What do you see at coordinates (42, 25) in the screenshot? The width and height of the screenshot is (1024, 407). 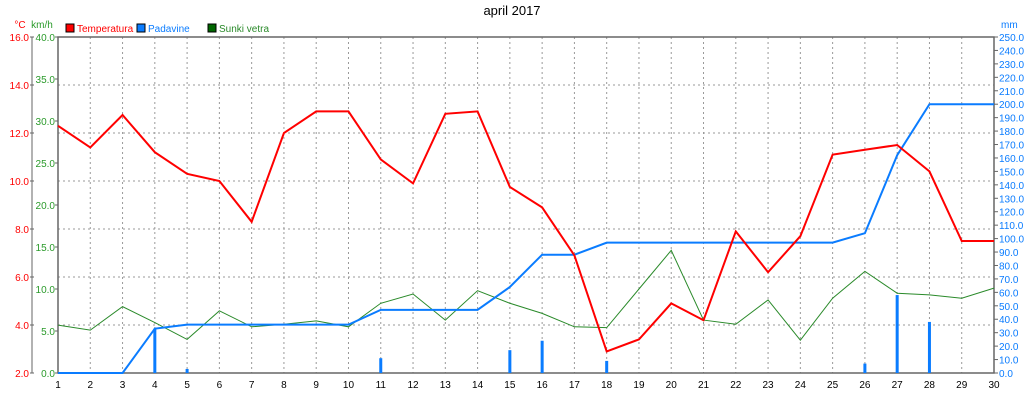 I see `wind-unit: km/h` at bounding box center [42, 25].